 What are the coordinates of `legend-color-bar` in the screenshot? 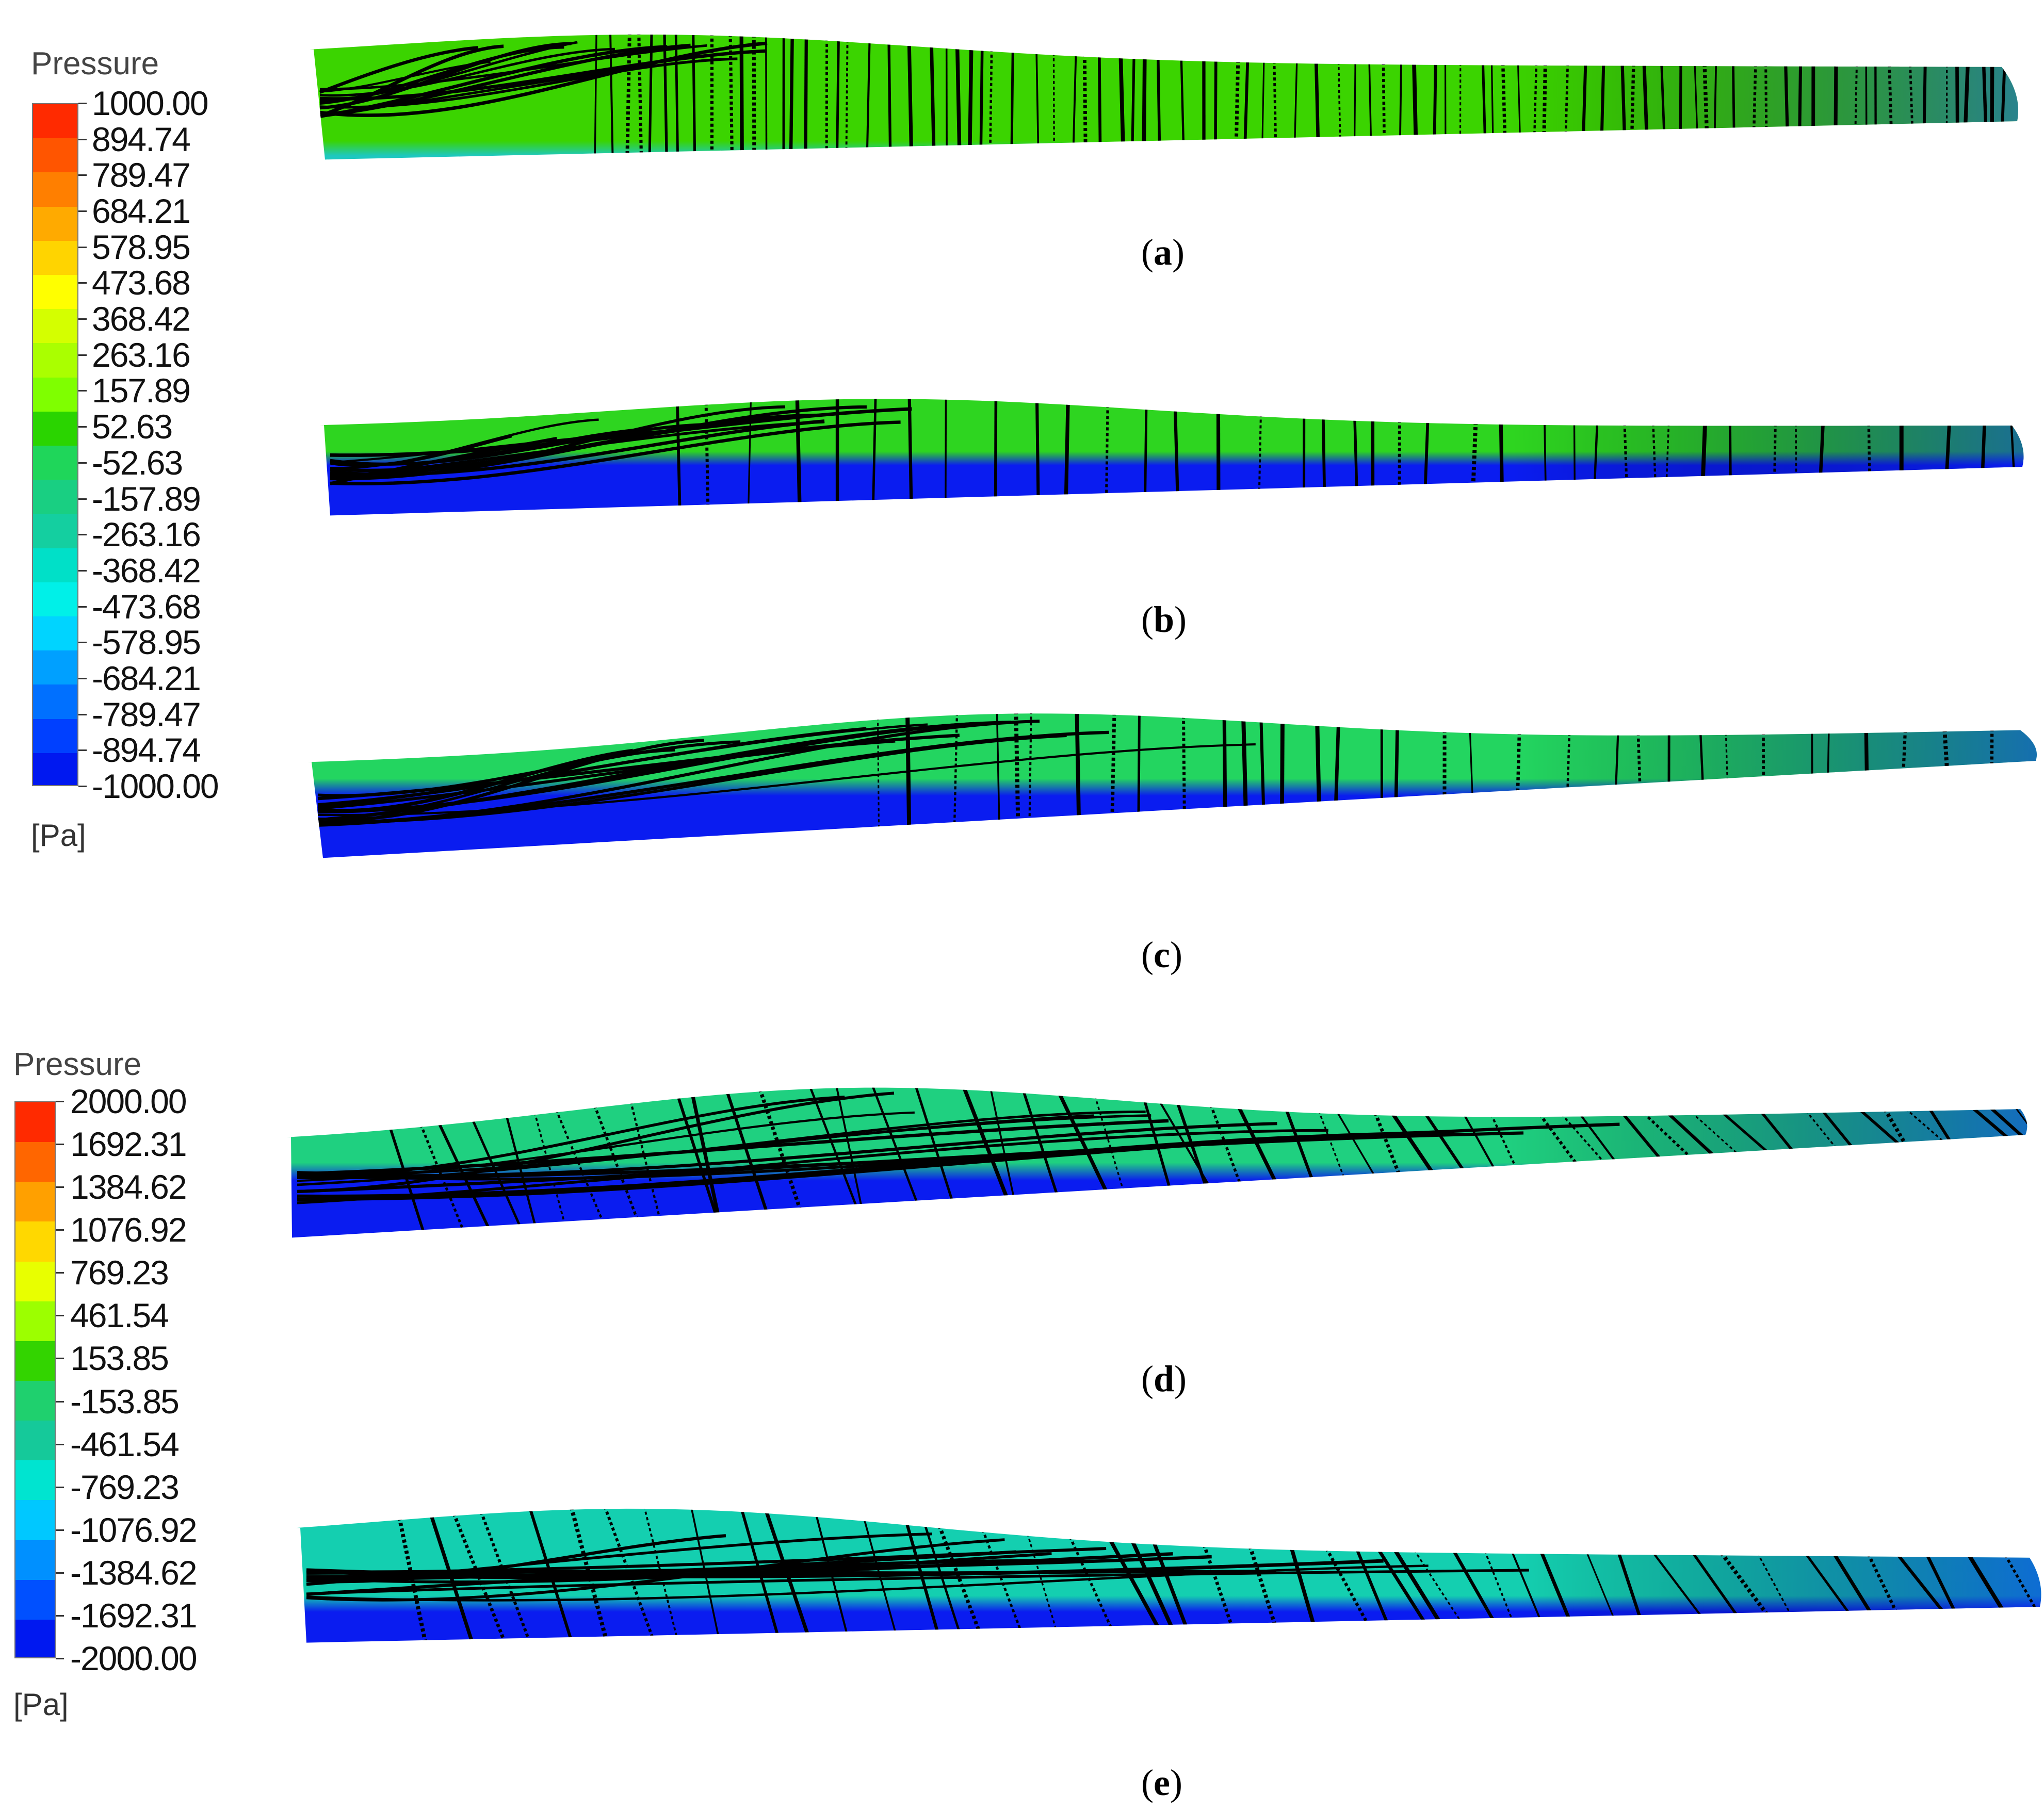 It's located at (35, 1379).